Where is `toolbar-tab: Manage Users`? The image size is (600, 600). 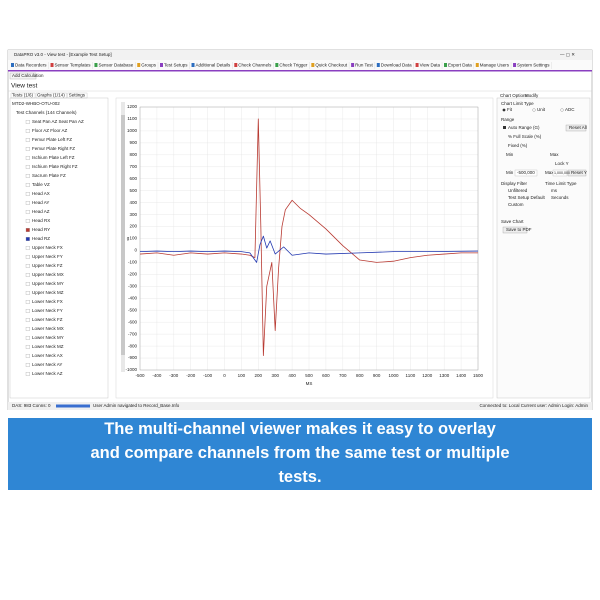 toolbar-tab: Manage Users is located at coordinates (495, 65).